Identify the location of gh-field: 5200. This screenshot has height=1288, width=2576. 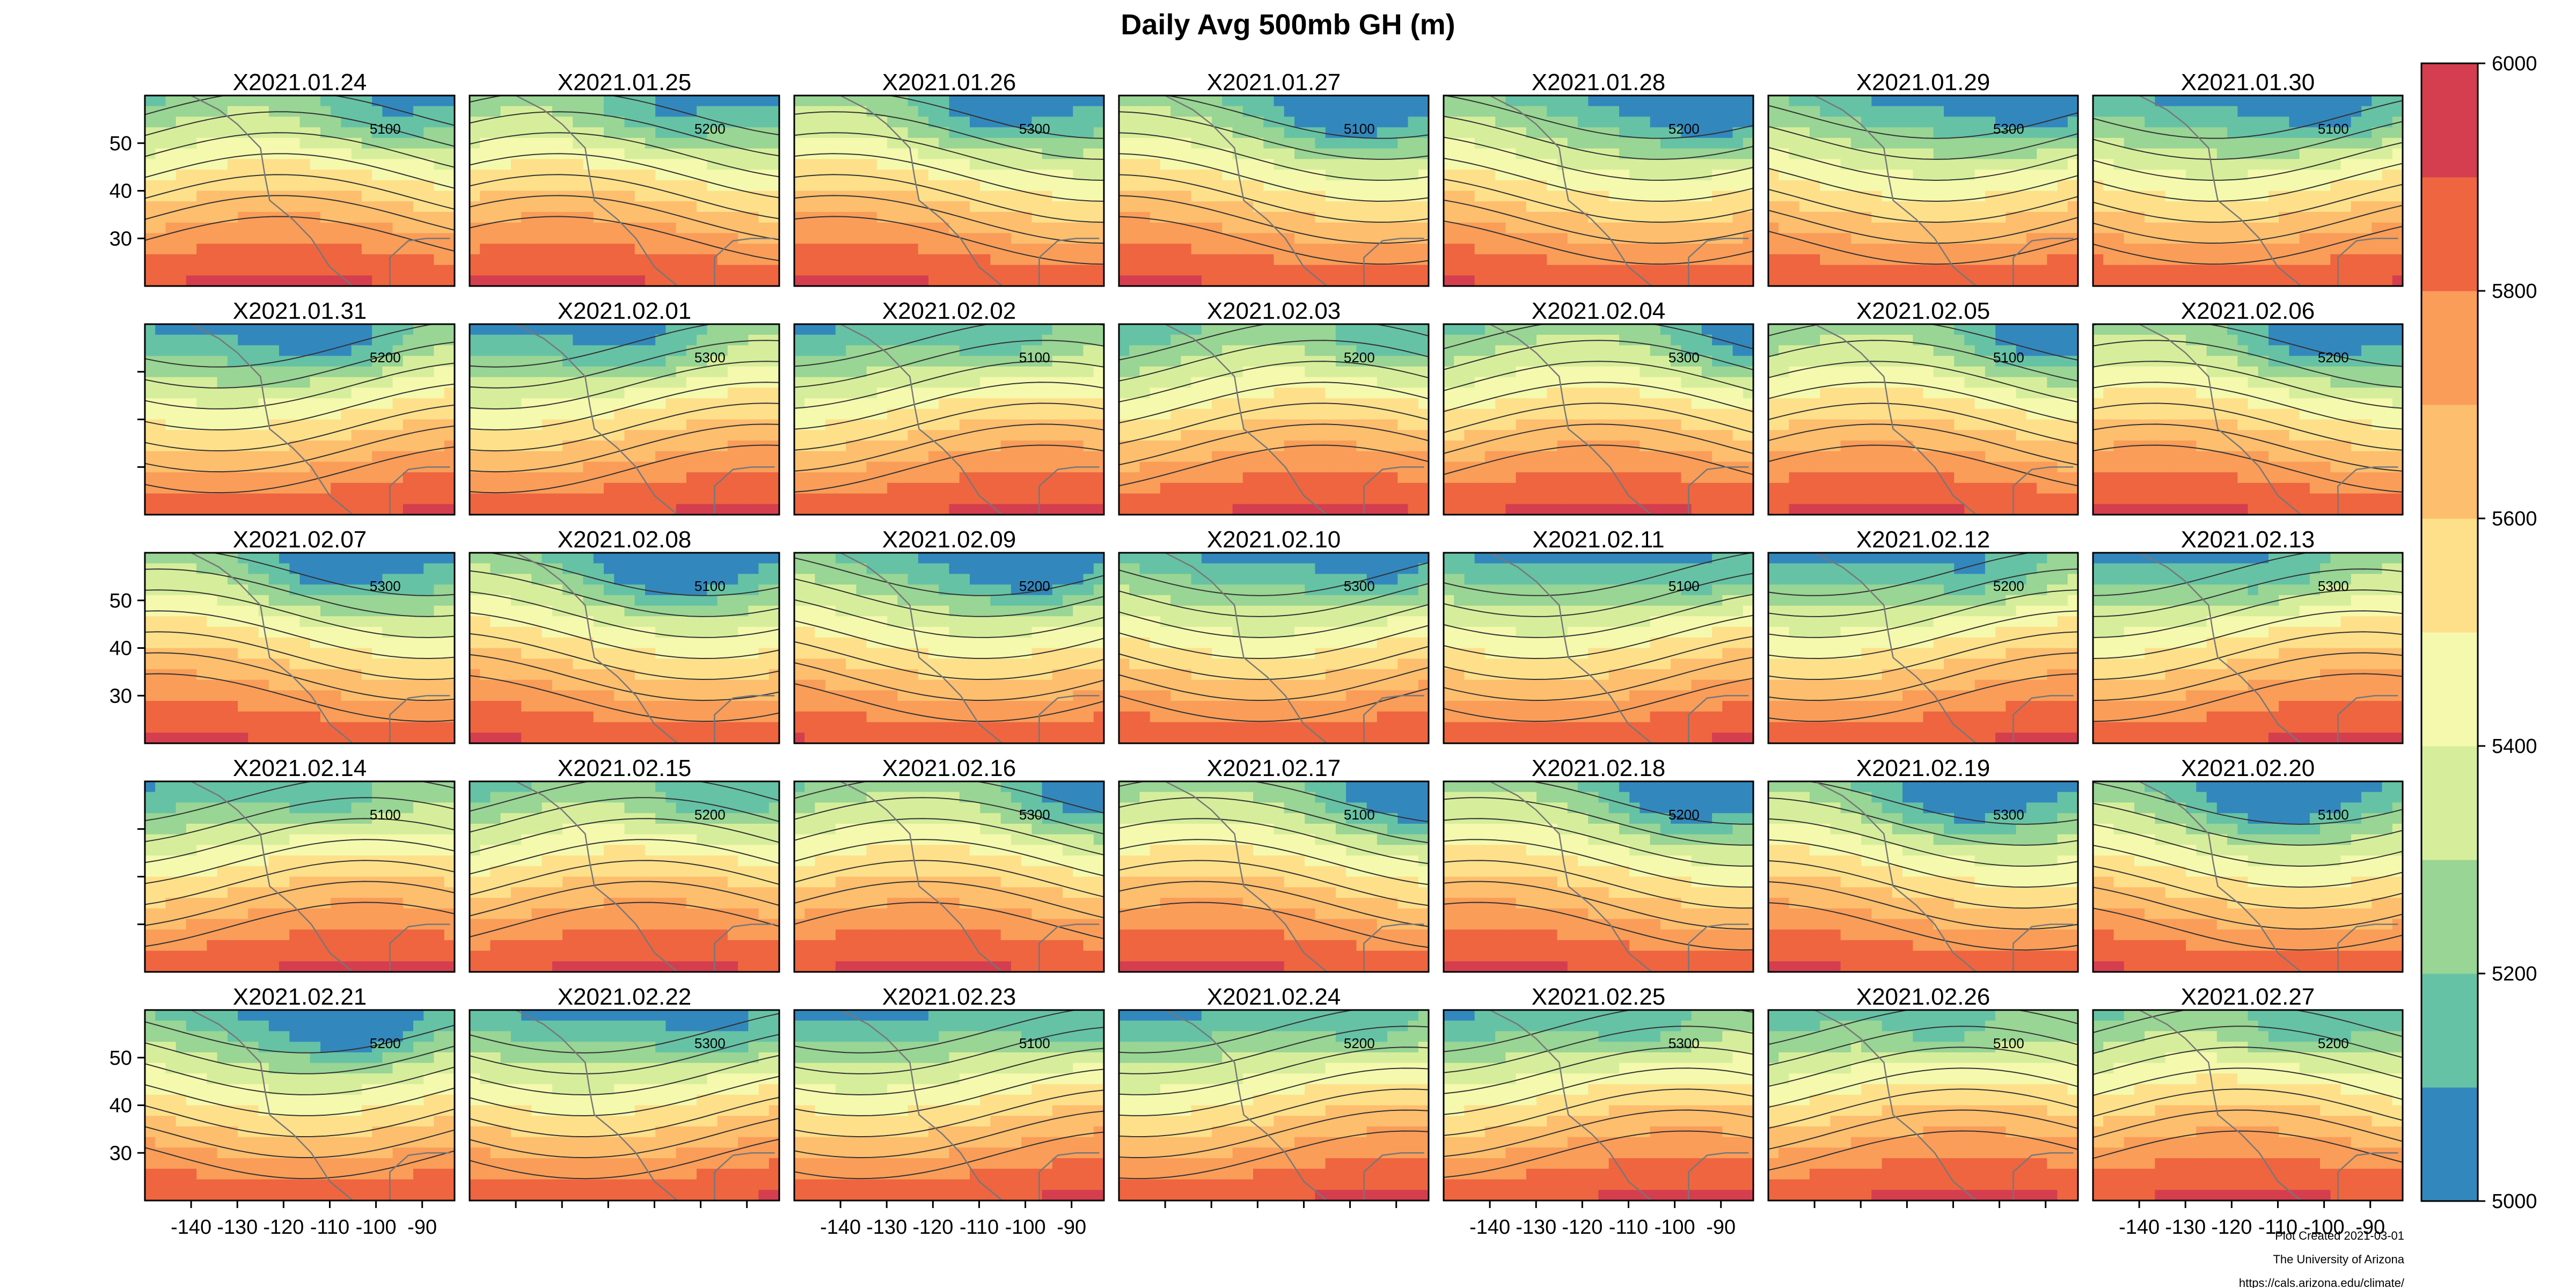
(624, 191).